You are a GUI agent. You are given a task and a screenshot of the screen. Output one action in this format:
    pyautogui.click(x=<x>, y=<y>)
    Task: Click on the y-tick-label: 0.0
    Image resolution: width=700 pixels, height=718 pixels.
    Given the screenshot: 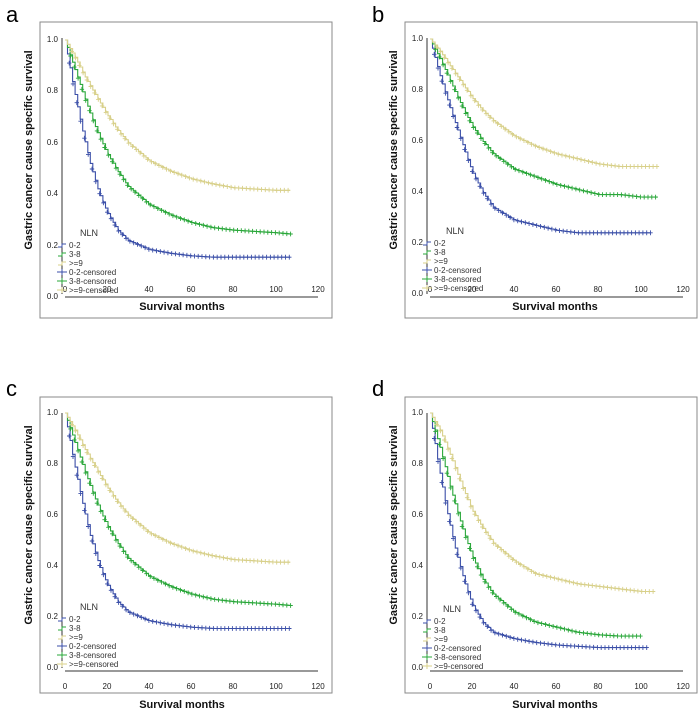 What is the action you would take?
    pyautogui.click(x=53, y=296)
    